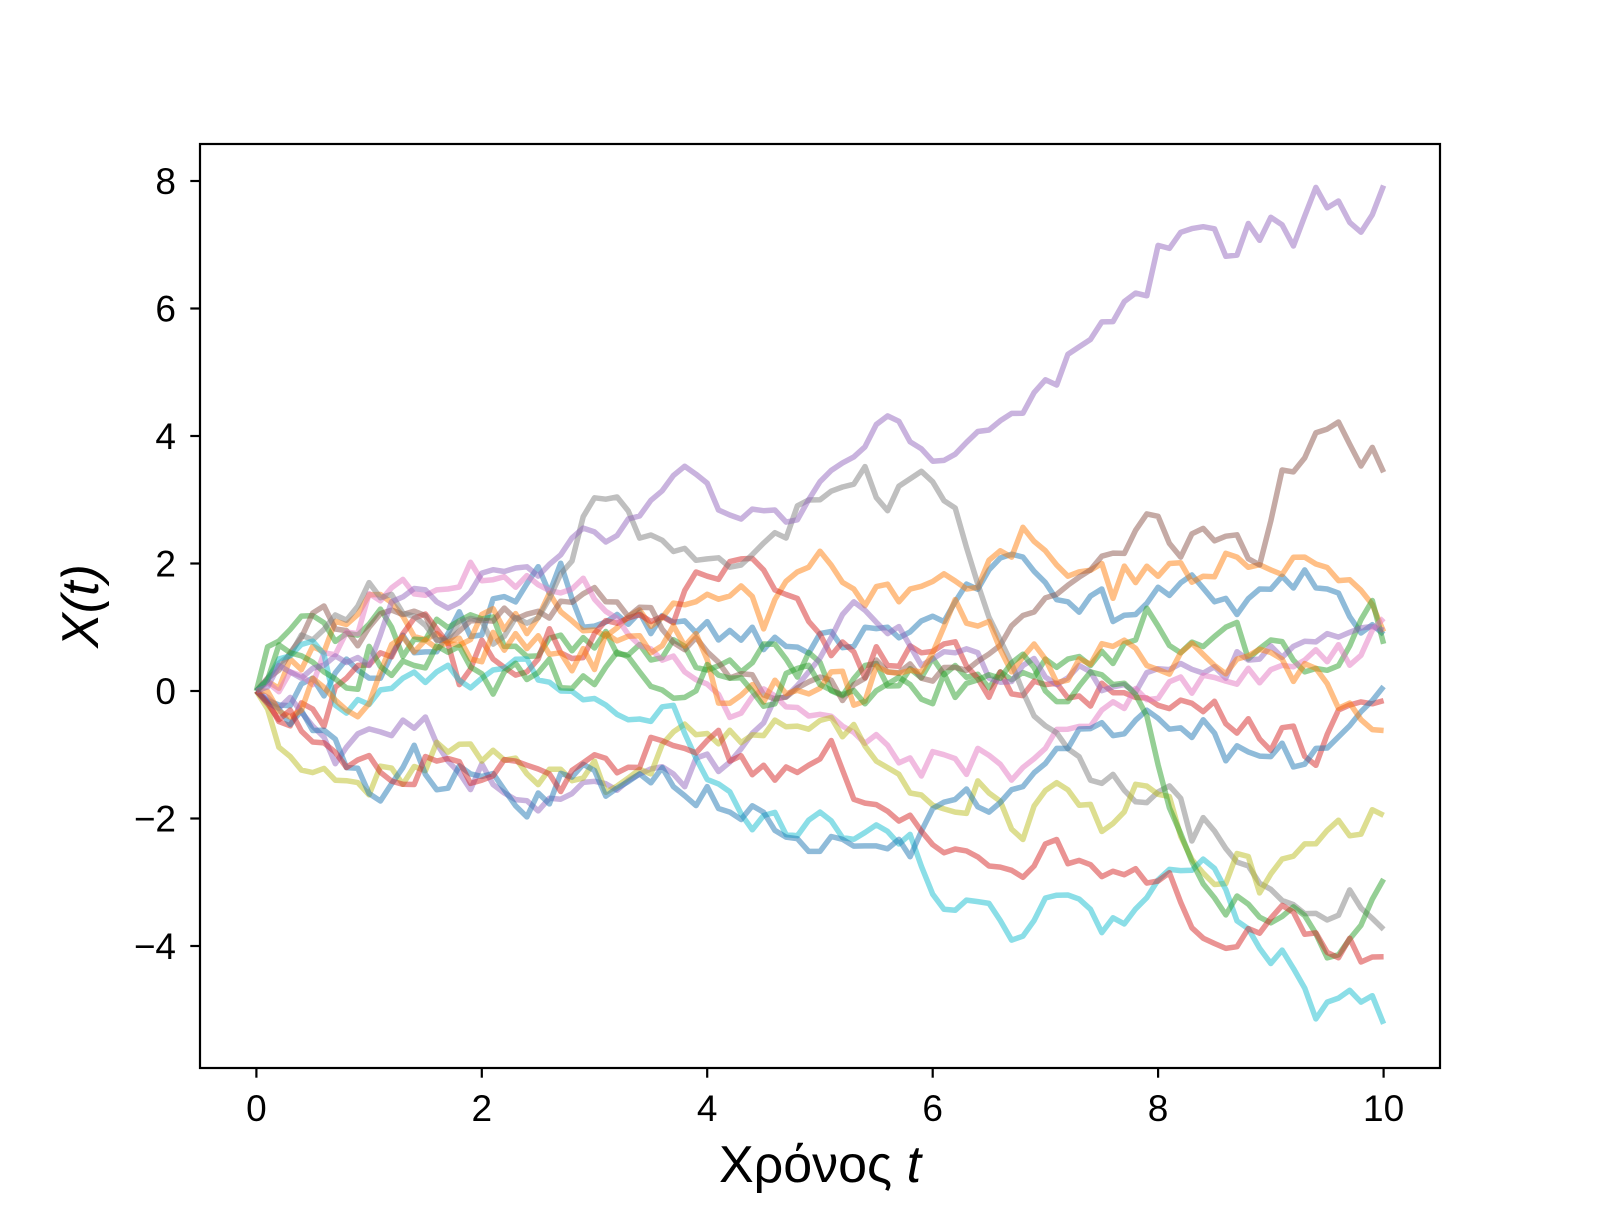 The image size is (1600, 1205). I want to click on svg-text: −2, so click(155, 819).